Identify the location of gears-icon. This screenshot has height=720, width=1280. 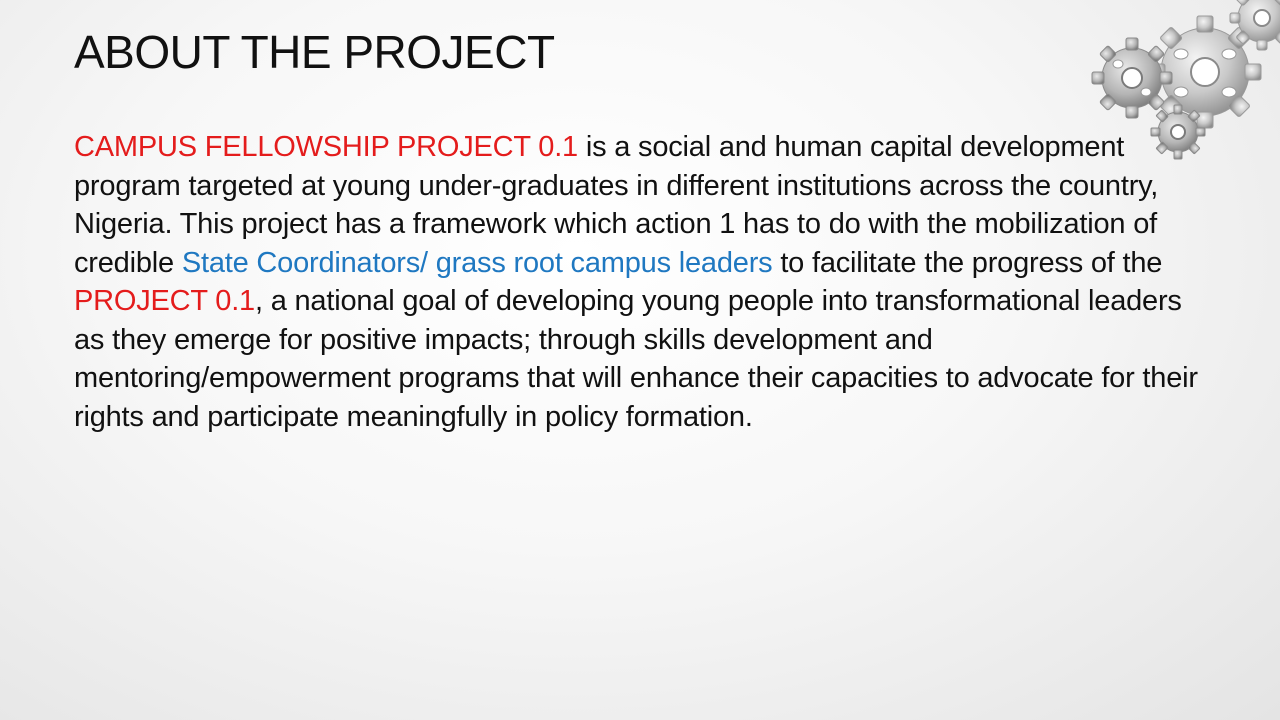
(1185, 80).